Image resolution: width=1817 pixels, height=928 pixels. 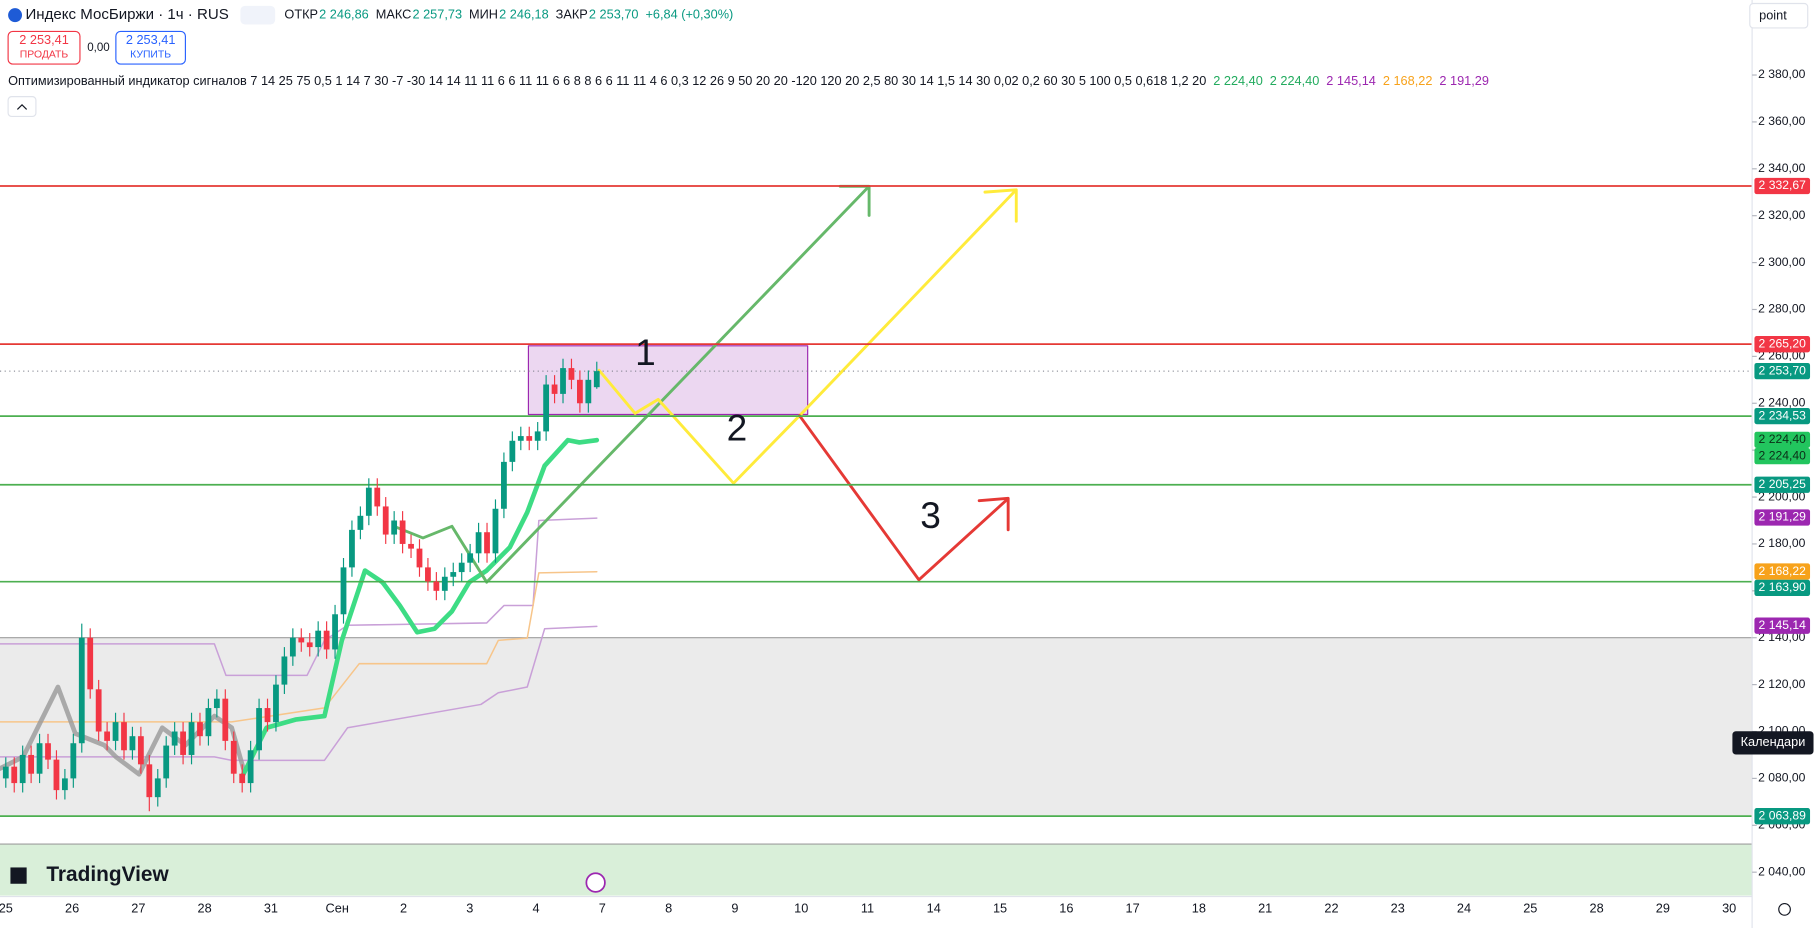 I want to click on y-tick-label: 2 280,00, so click(x=1782, y=309).